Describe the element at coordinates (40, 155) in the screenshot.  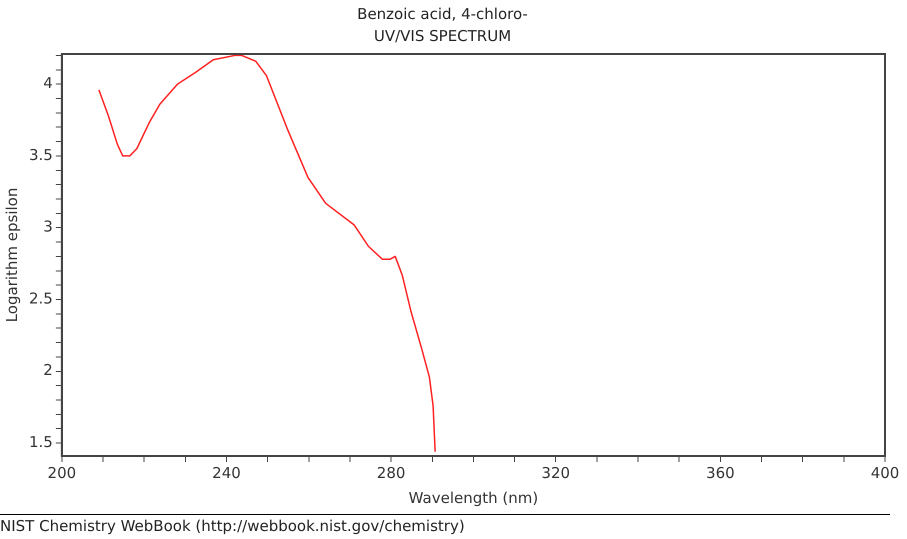
I see `y-tick-label: 3.5` at that location.